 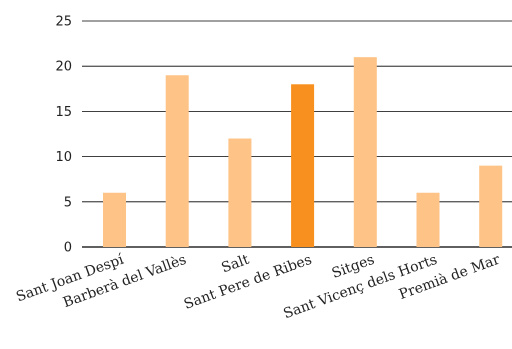 What do you see at coordinates (235, 264) in the screenshot?
I see `x-category-label: Salt` at bounding box center [235, 264].